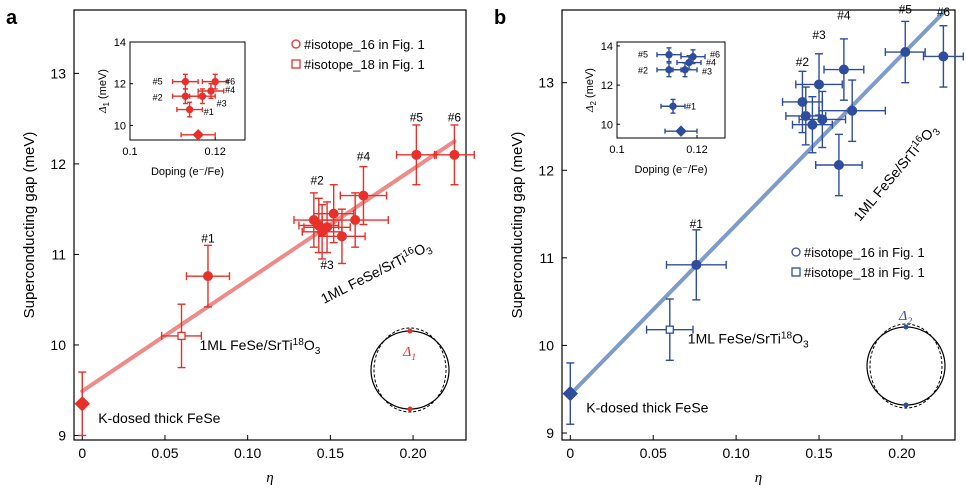 The height and width of the screenshot is (491, 966). What do you see at coordinates (901, 453) in the screenshot?
I see `x-tick-label: 0.20` at bounding box center [901, 453].